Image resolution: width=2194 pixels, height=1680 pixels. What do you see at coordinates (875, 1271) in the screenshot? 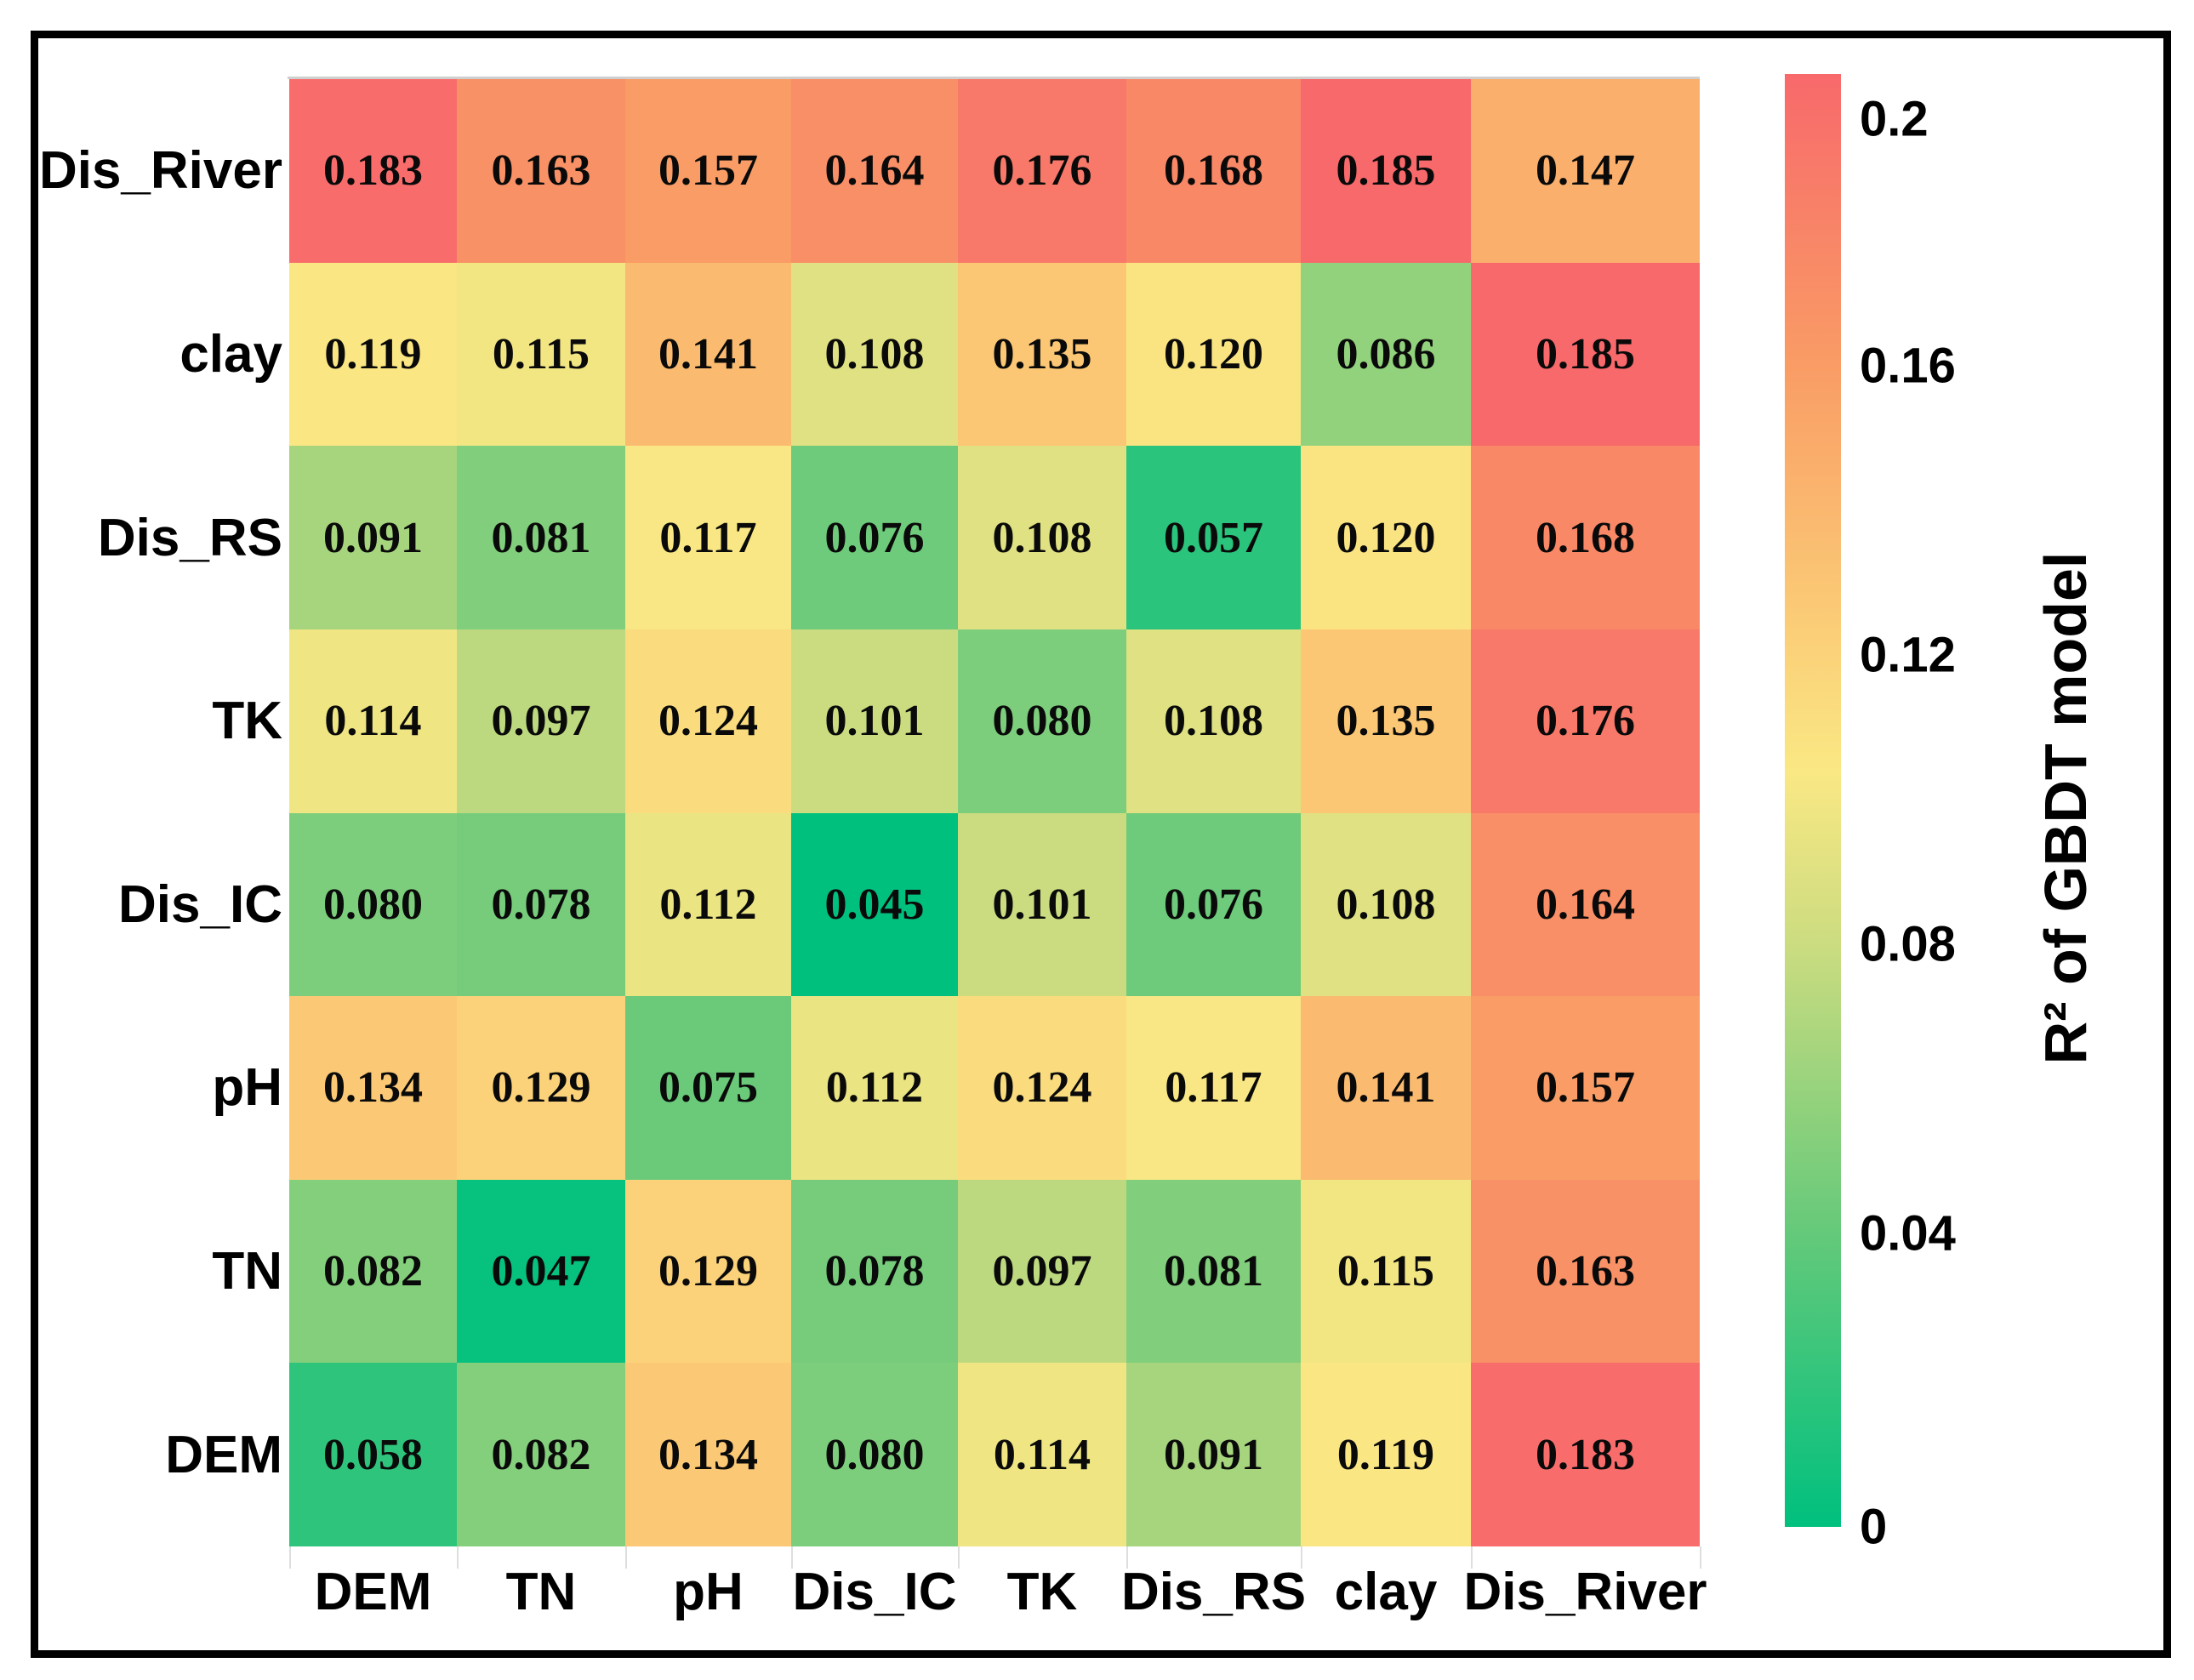
I see `heatmap-cell: 0.078` at bounding box center [875, 1271].